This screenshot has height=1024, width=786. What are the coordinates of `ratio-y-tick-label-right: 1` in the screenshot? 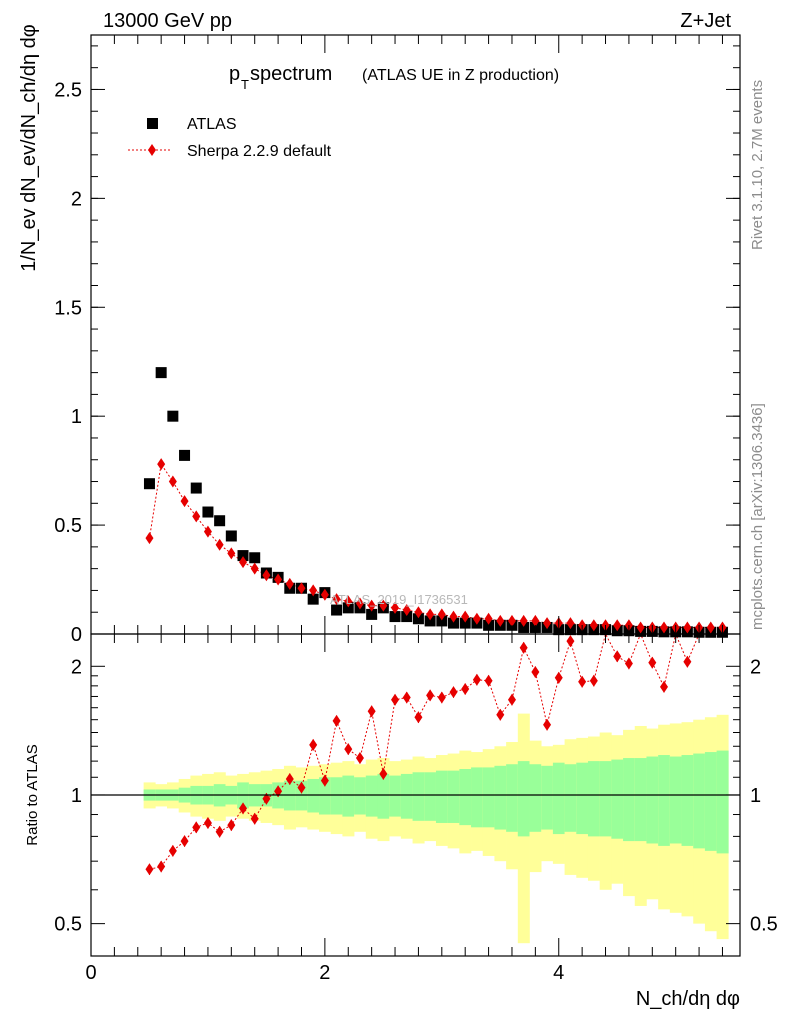 It's located at (755, 796).